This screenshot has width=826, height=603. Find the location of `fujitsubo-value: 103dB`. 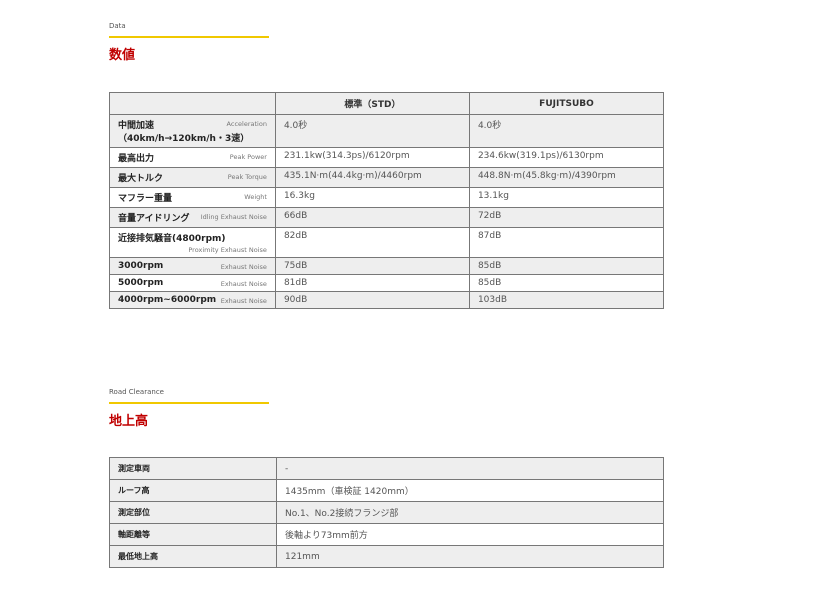

fujitsubo-value: 103dB is located at coordinates (566, 300).